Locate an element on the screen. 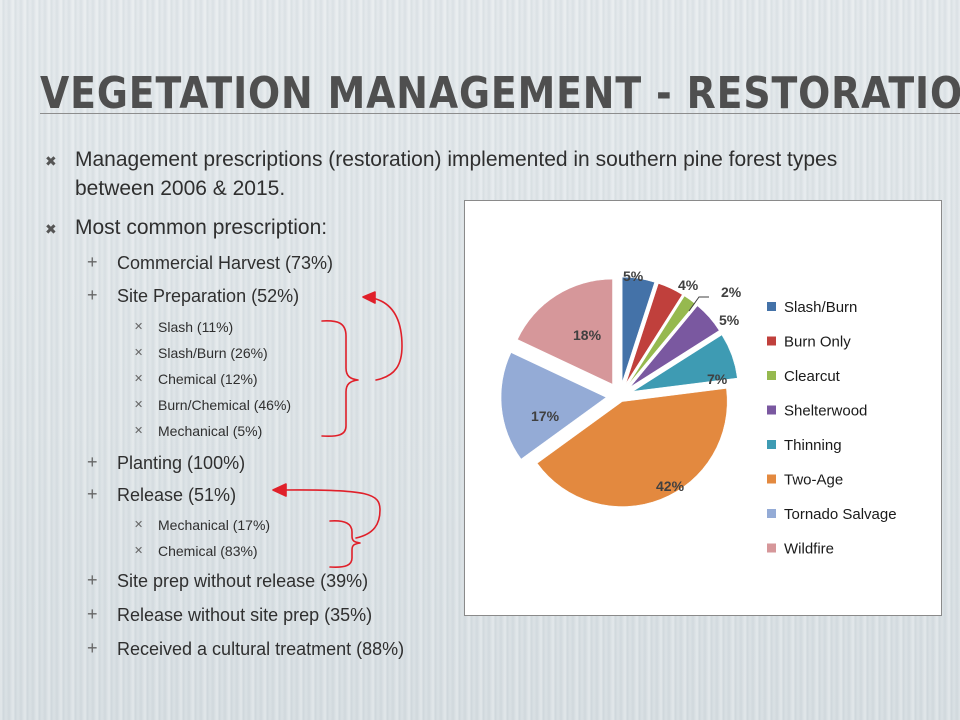 This screenshot has height=720, width=960. data-label: 18% is located at coordinates (587, 335).